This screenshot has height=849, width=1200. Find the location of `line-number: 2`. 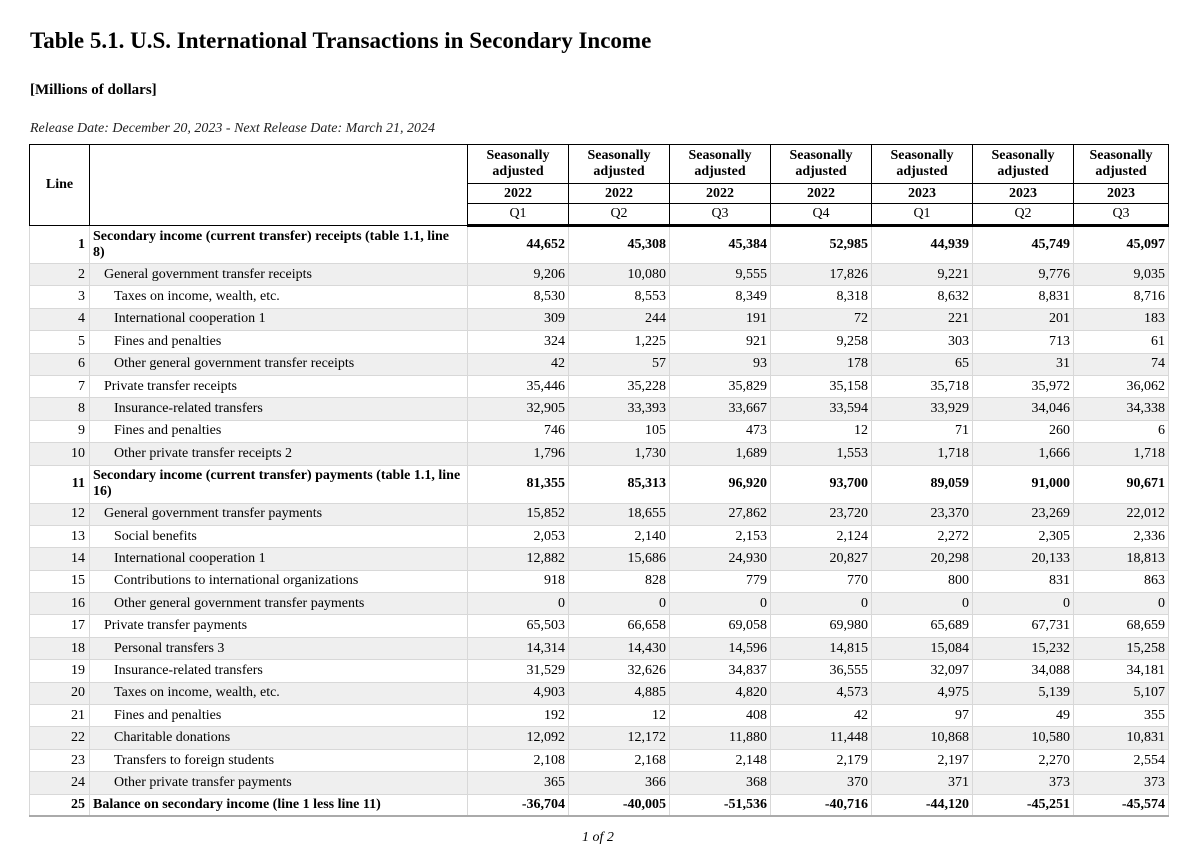

line-number: 2 is located at coordinates (59, 274).